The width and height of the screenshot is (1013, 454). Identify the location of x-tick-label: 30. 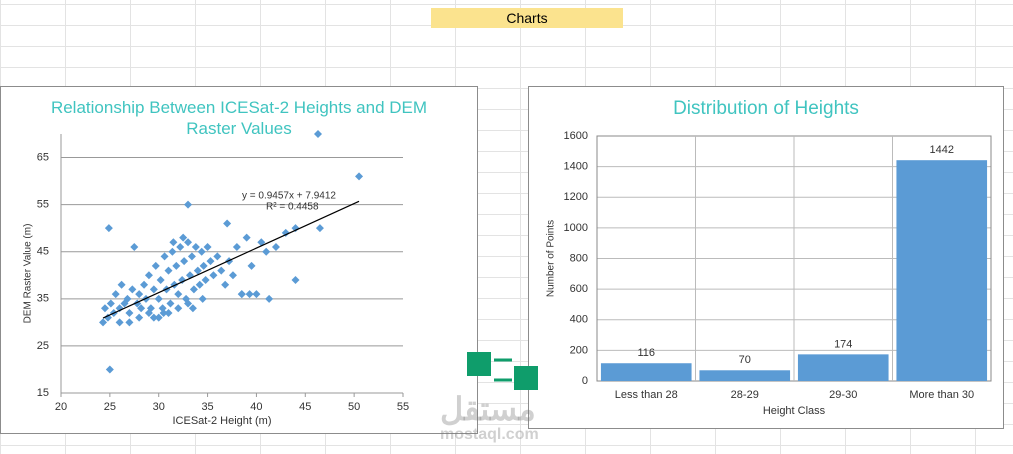
(159, 407).